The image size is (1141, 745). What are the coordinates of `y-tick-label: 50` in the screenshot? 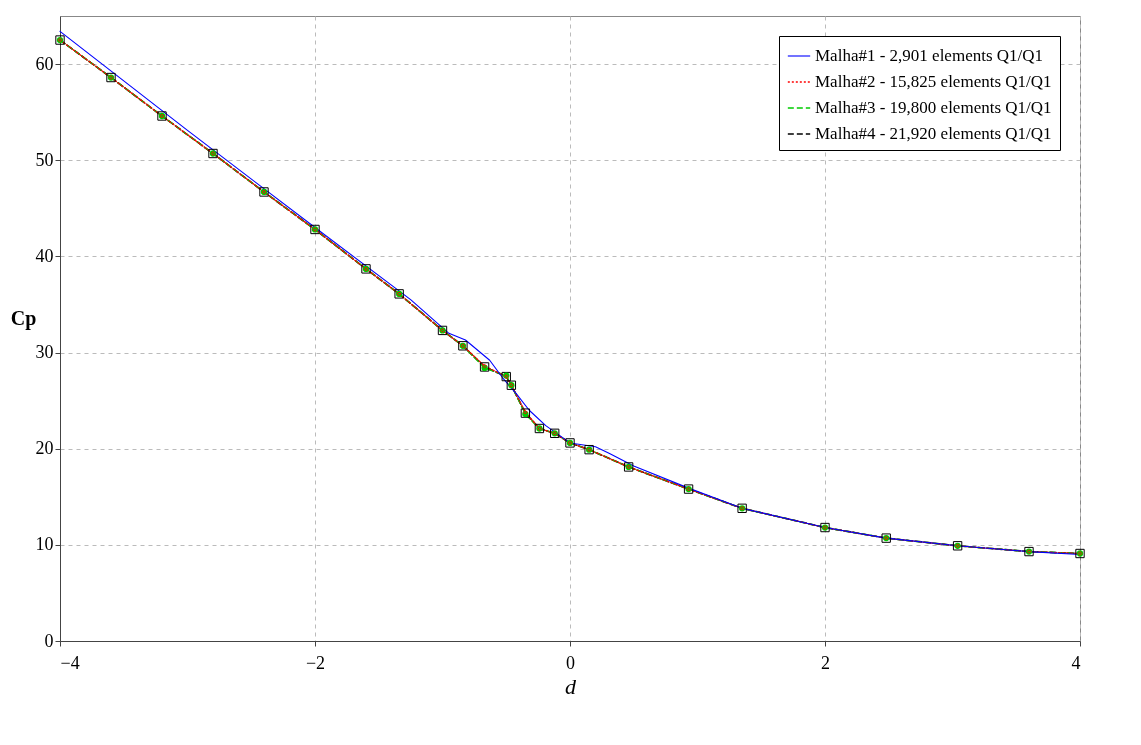 It's located at (44, 159).